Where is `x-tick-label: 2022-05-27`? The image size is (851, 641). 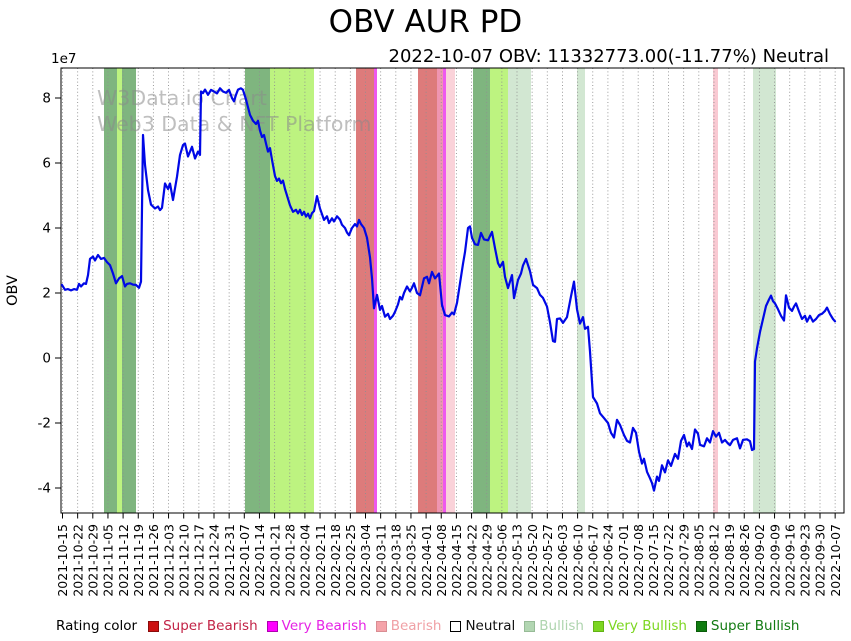
x-tick-label: 2022-05-27 is located at coordinates (547, 560).